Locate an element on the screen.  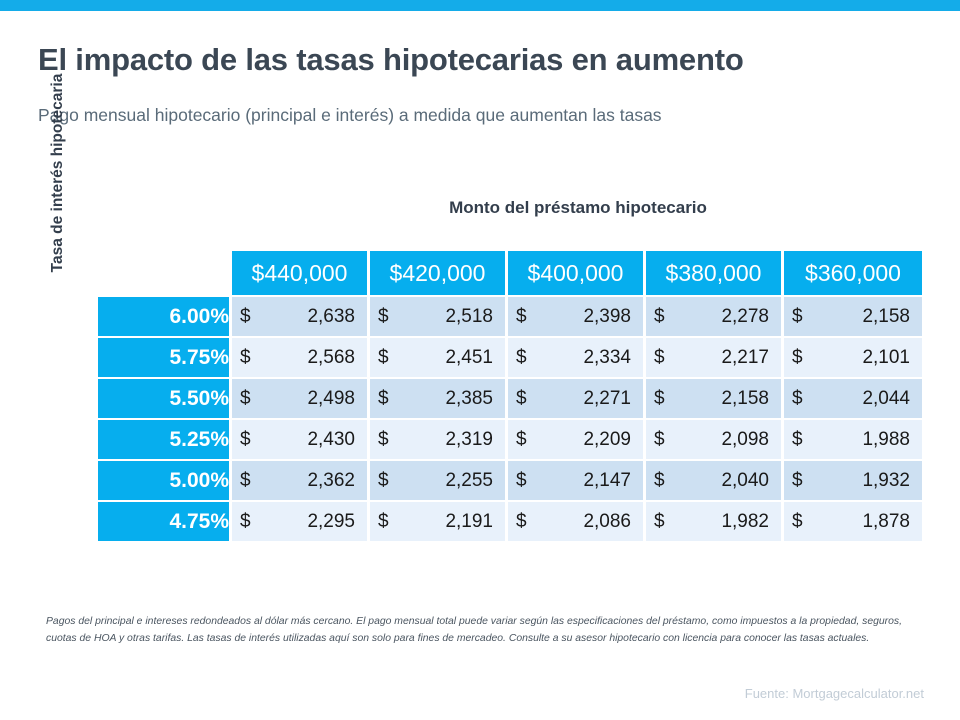
cell-value: 2,217 is located at coordinates (745, 357).